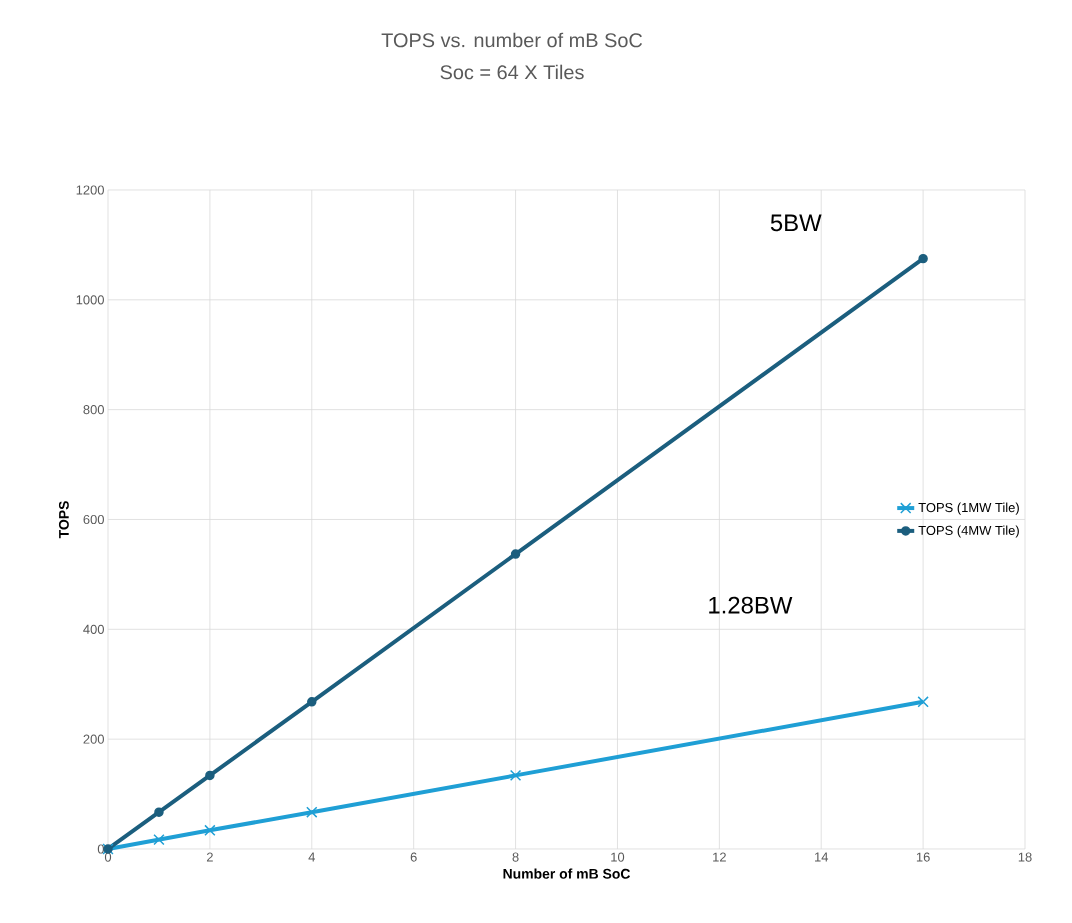 The height and width of the screenshot is (923, 1072). Describe the element at coordinates (93, 519) in the screenshot. I see `y-tick-label: 600` at that location.